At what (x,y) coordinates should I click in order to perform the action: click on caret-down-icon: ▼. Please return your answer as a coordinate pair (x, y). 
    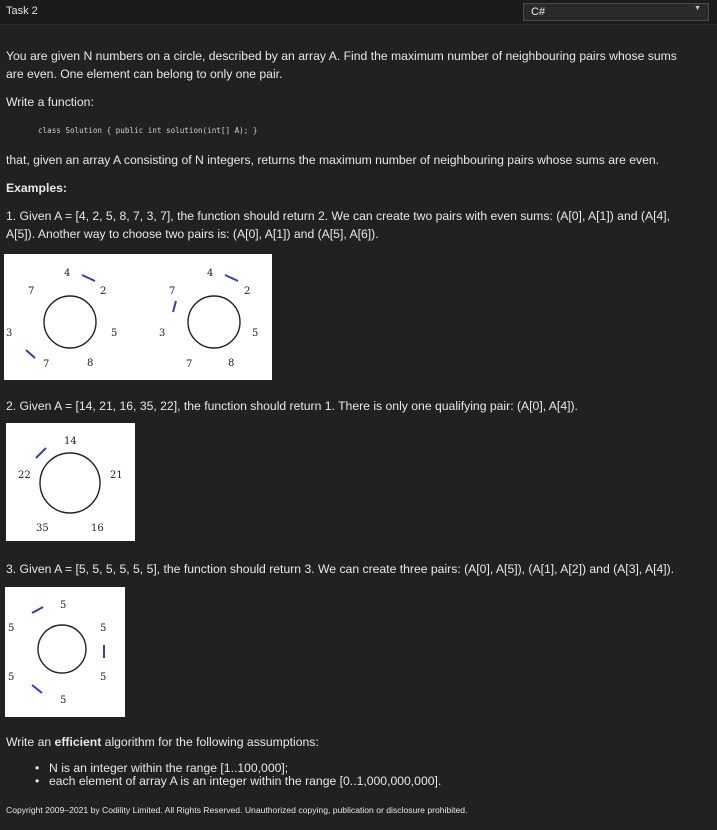
    Looking at the image, I should click on (697, 8).